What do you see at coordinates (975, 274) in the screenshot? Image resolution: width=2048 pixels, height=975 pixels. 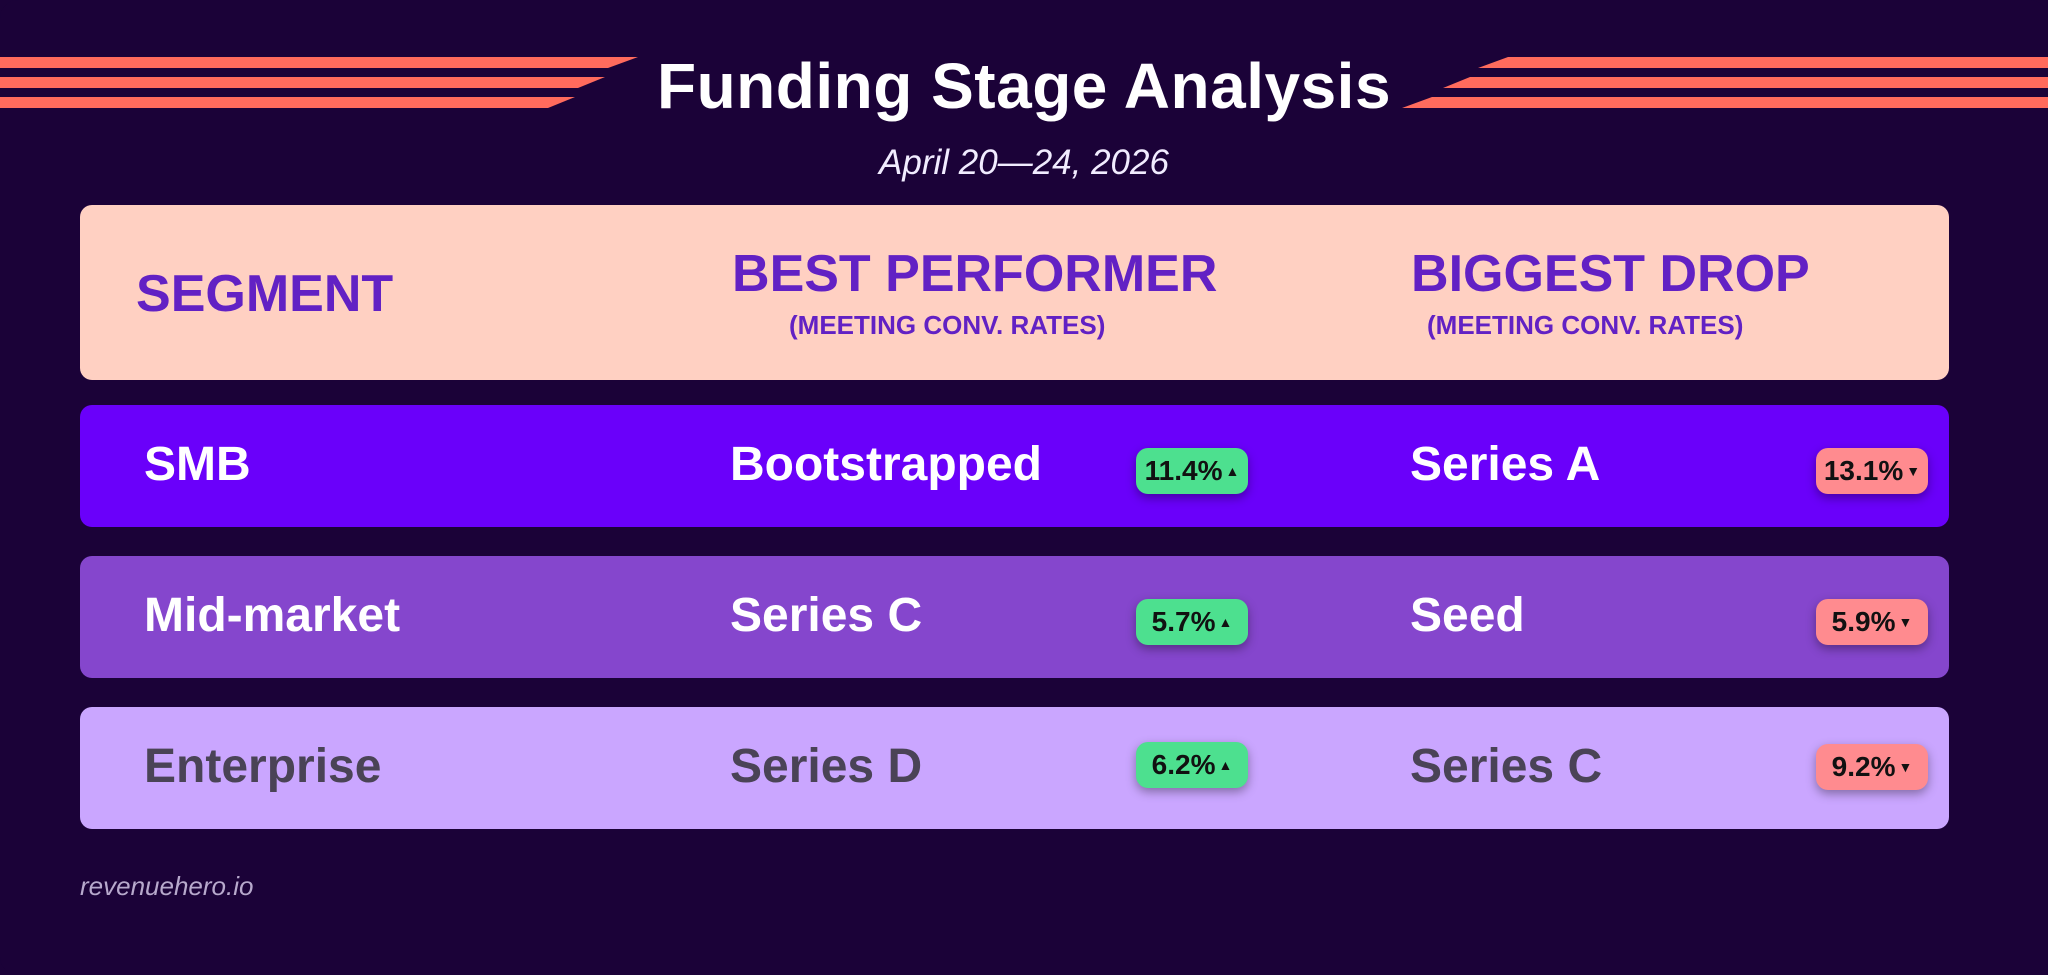 I see `column-header-best-performer: Best Performer` at bounding box center [975, 274].